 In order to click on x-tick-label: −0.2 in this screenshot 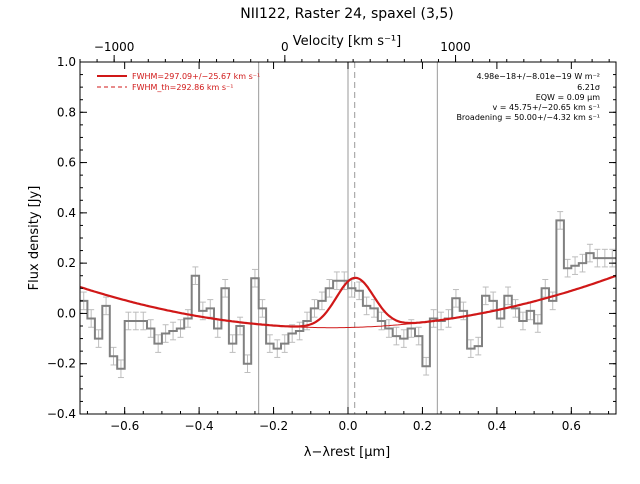, I will do `click(273, 426)`.